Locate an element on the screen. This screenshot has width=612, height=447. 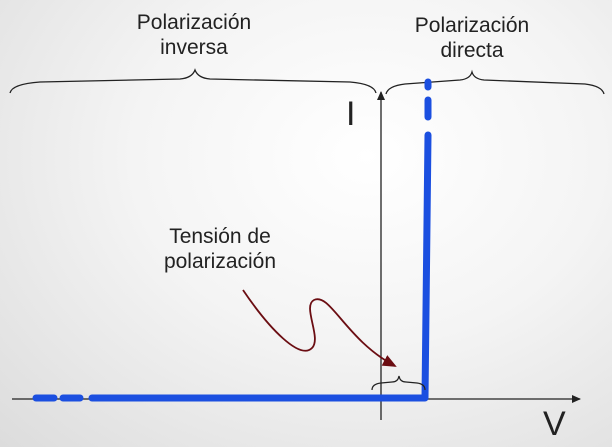
threshold-voltage-label: Tensión de polarización is located at coordinates (220, 249).